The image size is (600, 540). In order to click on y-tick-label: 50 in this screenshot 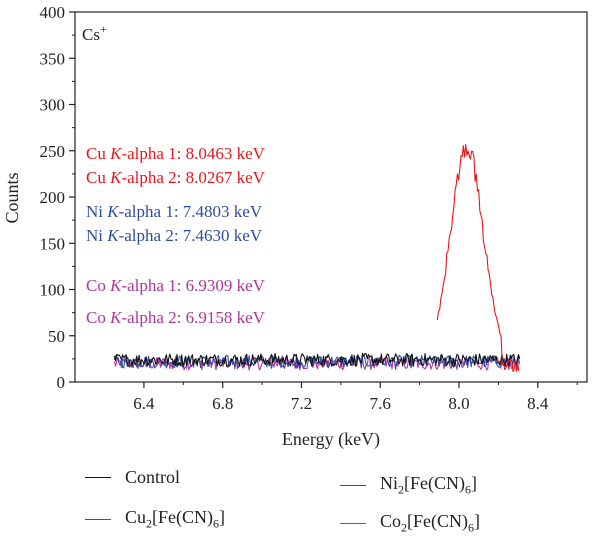, I will do `click(56, 336)`.